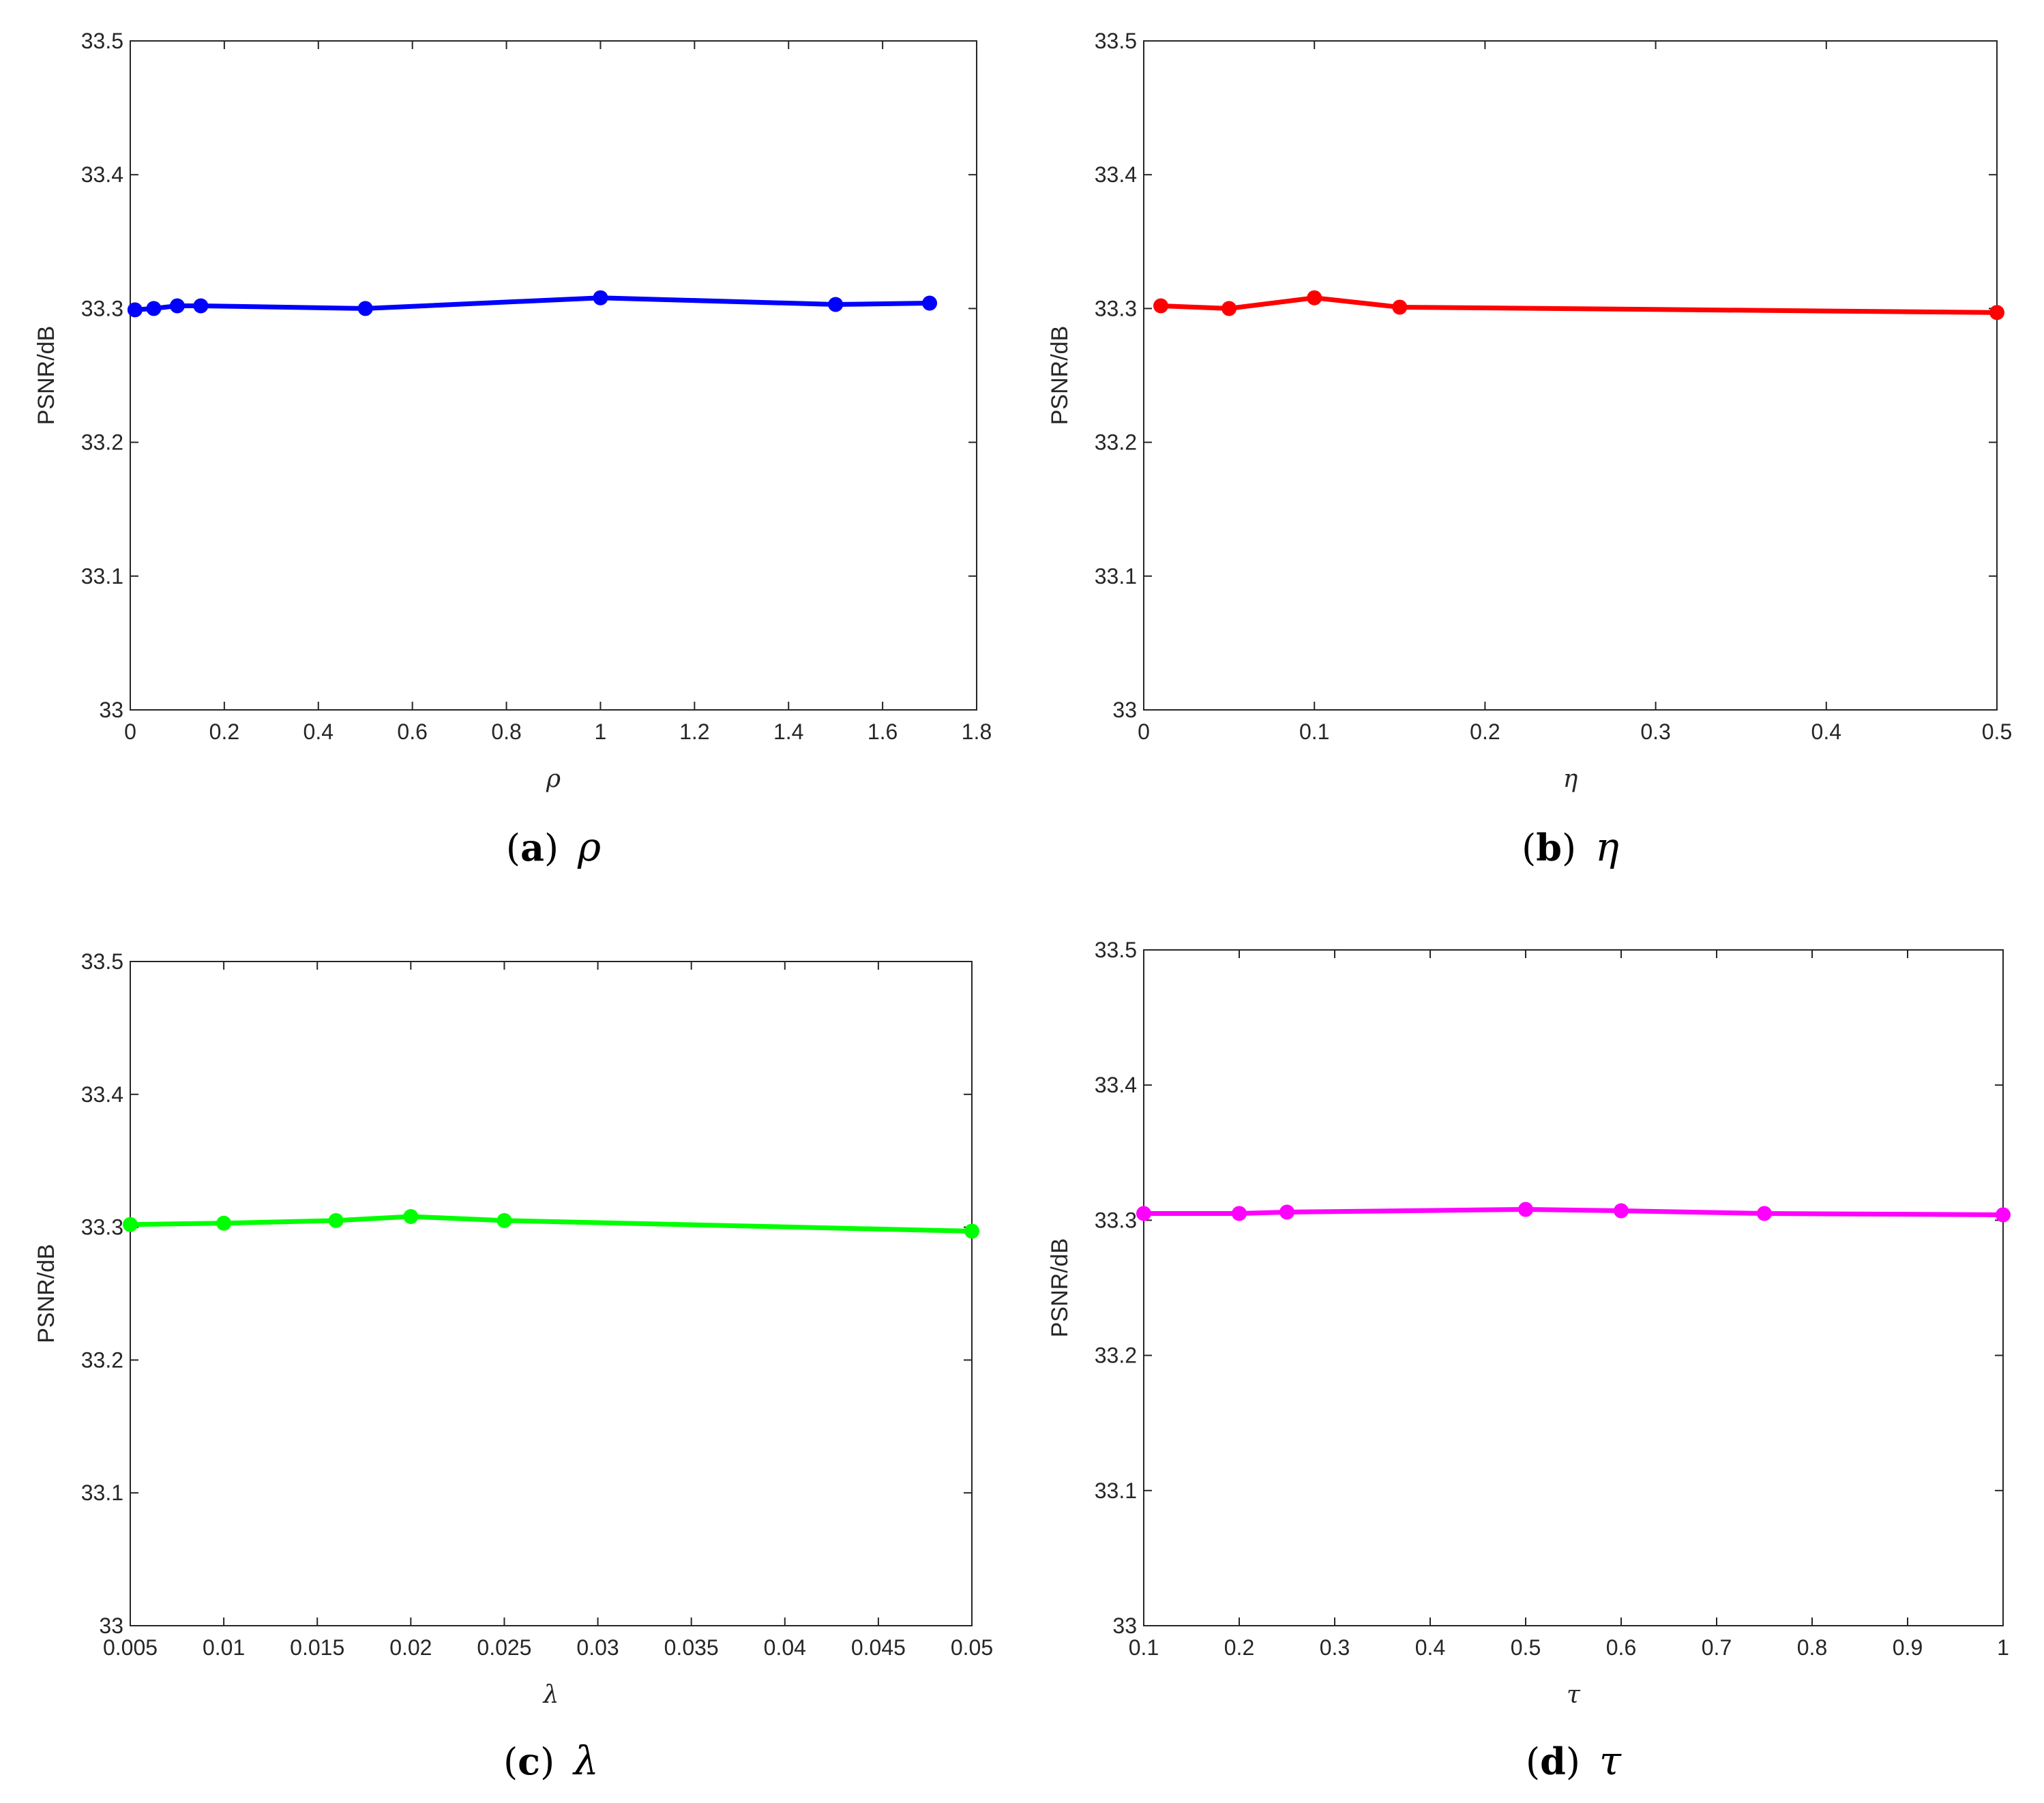 The width and height of the screenshot is (2044, 1803). I want to click on x-tick-label: 0.01, so click(224, 1648).